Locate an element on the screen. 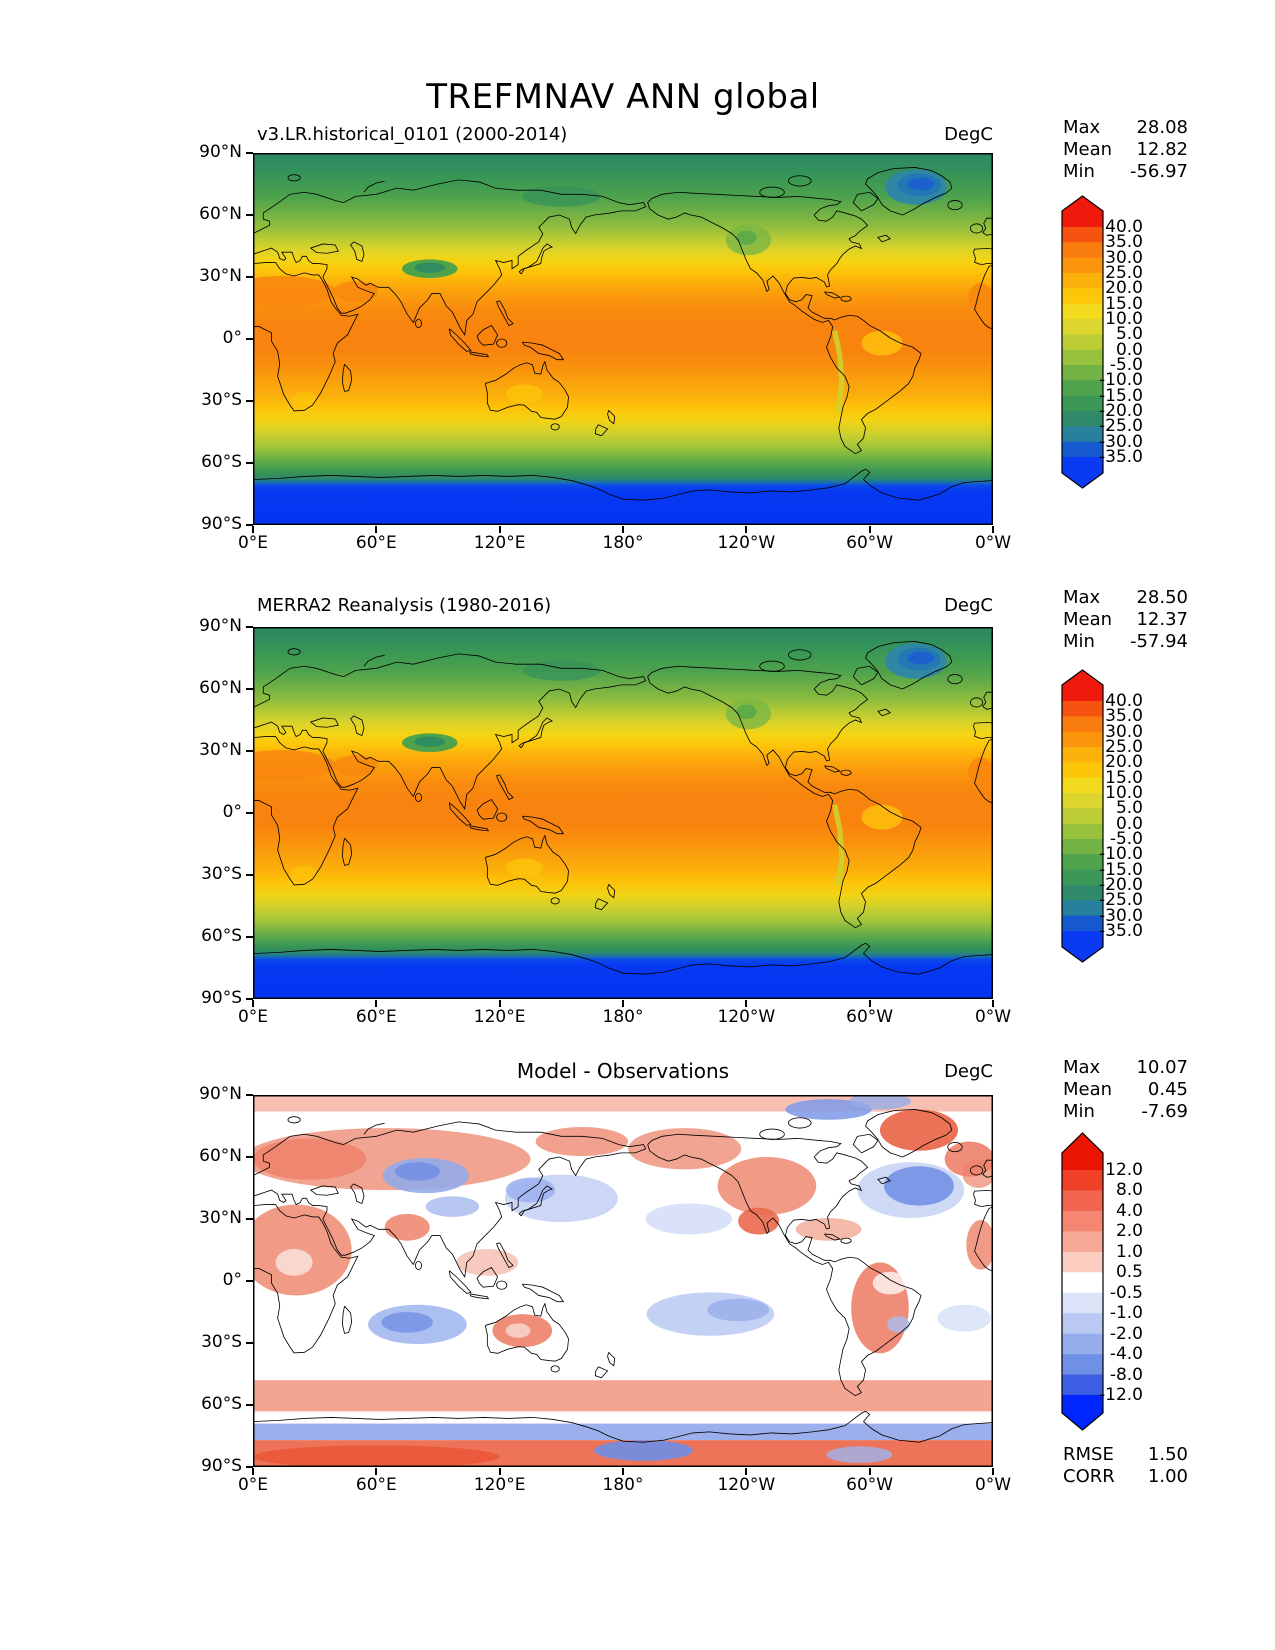  panel-model-title: v3.LR.historical_0101 (2000-2014) is located at coordinates (412, 134).